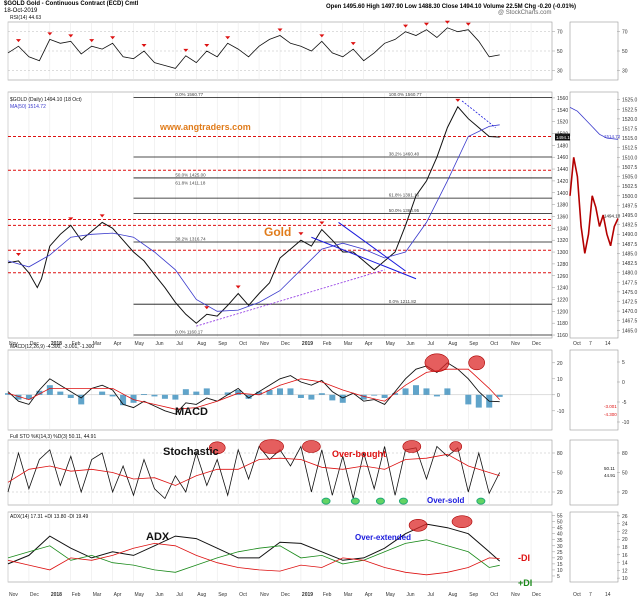  I want to click on price-x-axis-label: Dec, so click(285, 344).